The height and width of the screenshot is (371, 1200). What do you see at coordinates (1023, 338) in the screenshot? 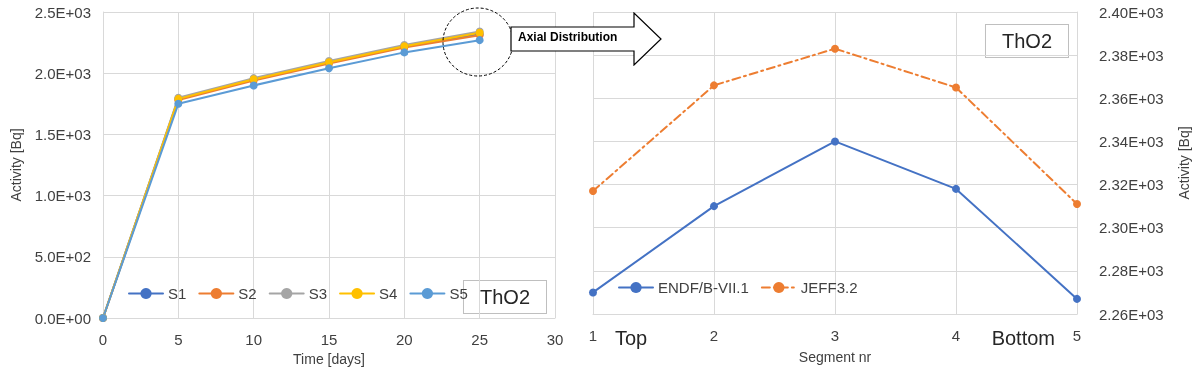
I see `text: Bottom` at bounding box center [1023, 338].